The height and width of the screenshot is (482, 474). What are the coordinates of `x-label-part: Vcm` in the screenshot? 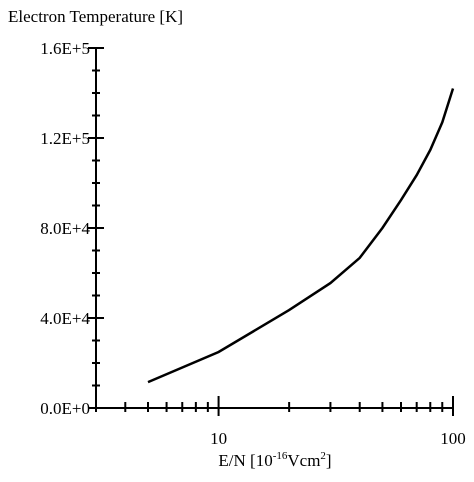 It's located at (303, 460).